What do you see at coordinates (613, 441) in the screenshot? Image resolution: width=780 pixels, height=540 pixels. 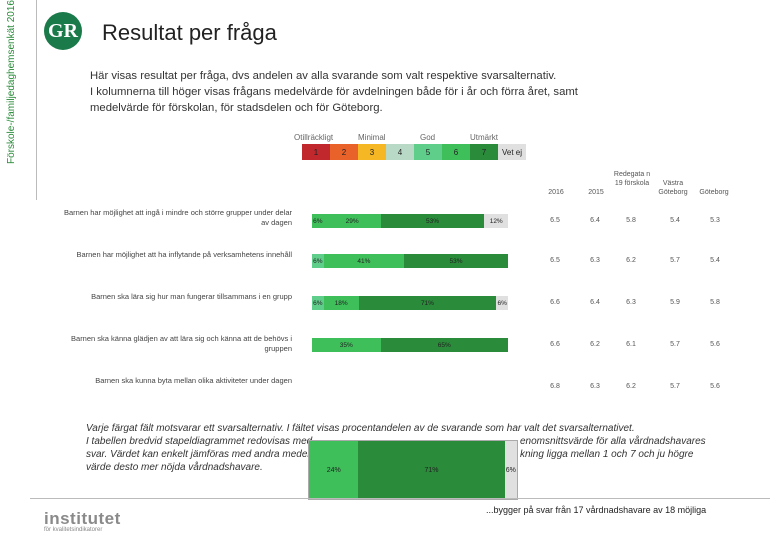 I see `footer-line: enomsnittsvärde för alla vårdnadshavares` at bounding box center [613, 441].